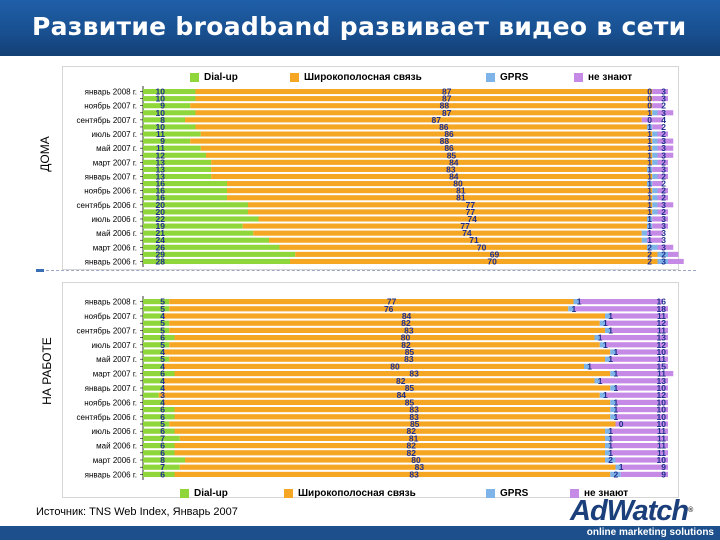  What do you see at coordinates (447, 99) in the screenshot?
I see `data-label-broadband: 87` at bounding box center [447, 99].